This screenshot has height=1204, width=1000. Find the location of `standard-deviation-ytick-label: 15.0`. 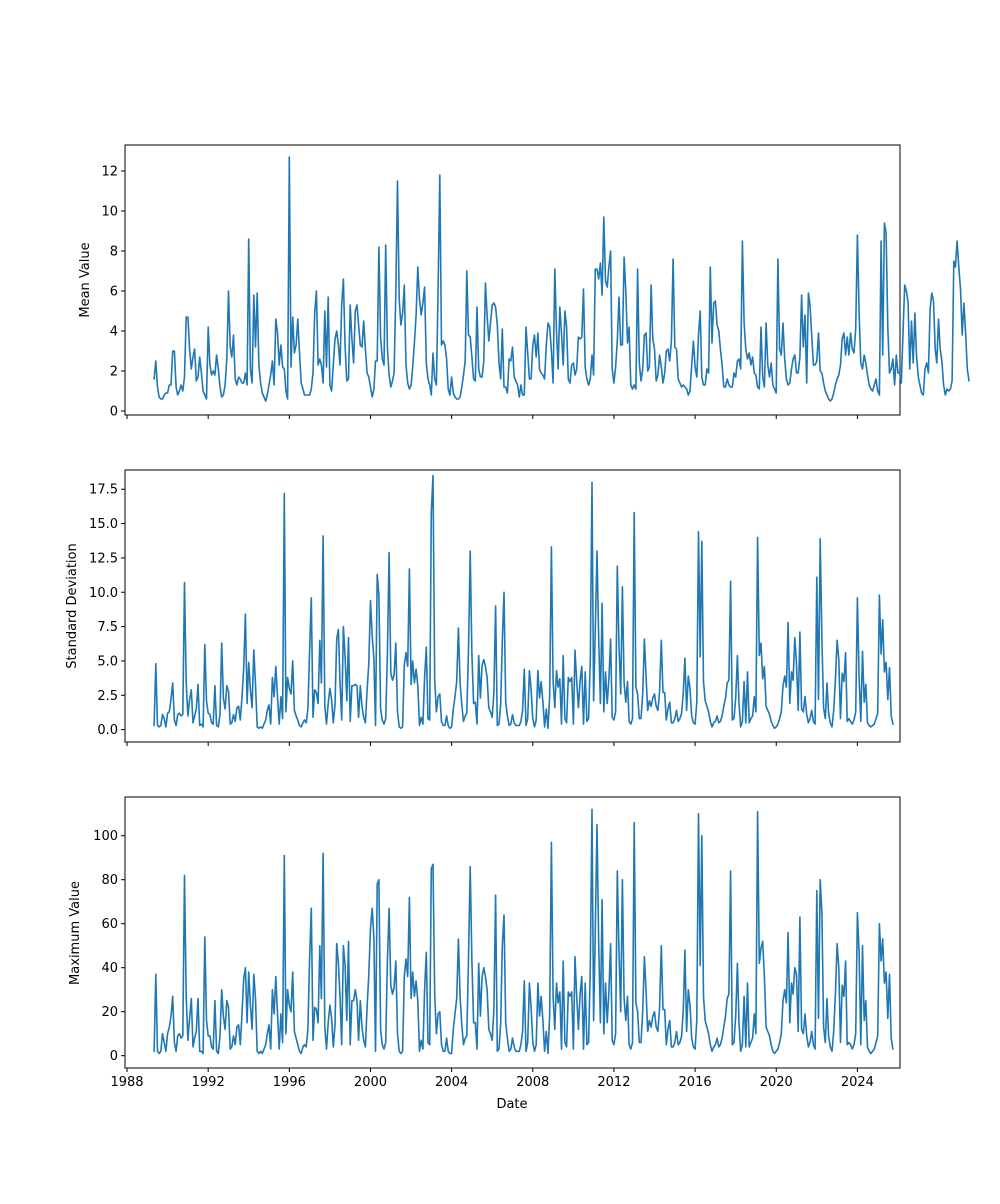

standard-deviation-ytick-label: 15.0 is located at coordinates (103, 524).